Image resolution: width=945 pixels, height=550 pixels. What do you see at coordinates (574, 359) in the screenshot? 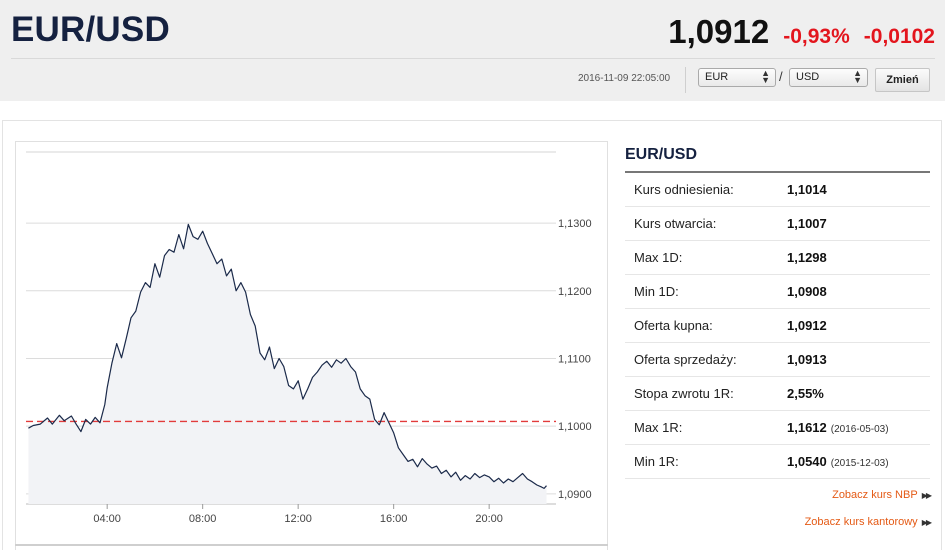
I see `y-tick-label: 1,1100` at bounding box center [574, 359].